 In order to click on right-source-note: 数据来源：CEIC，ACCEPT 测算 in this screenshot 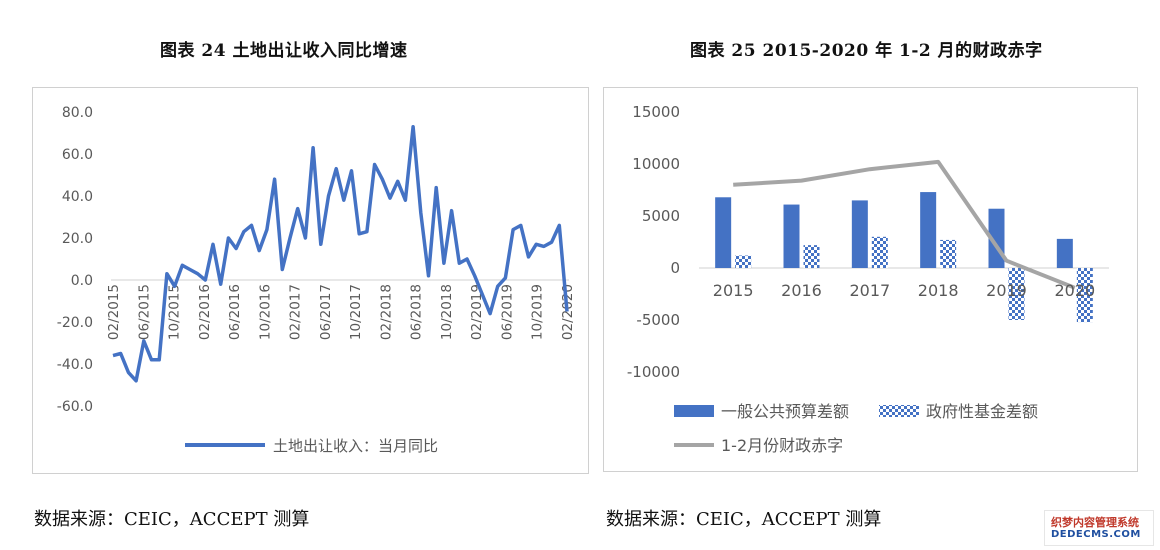, I will do `click(744, 519)`.